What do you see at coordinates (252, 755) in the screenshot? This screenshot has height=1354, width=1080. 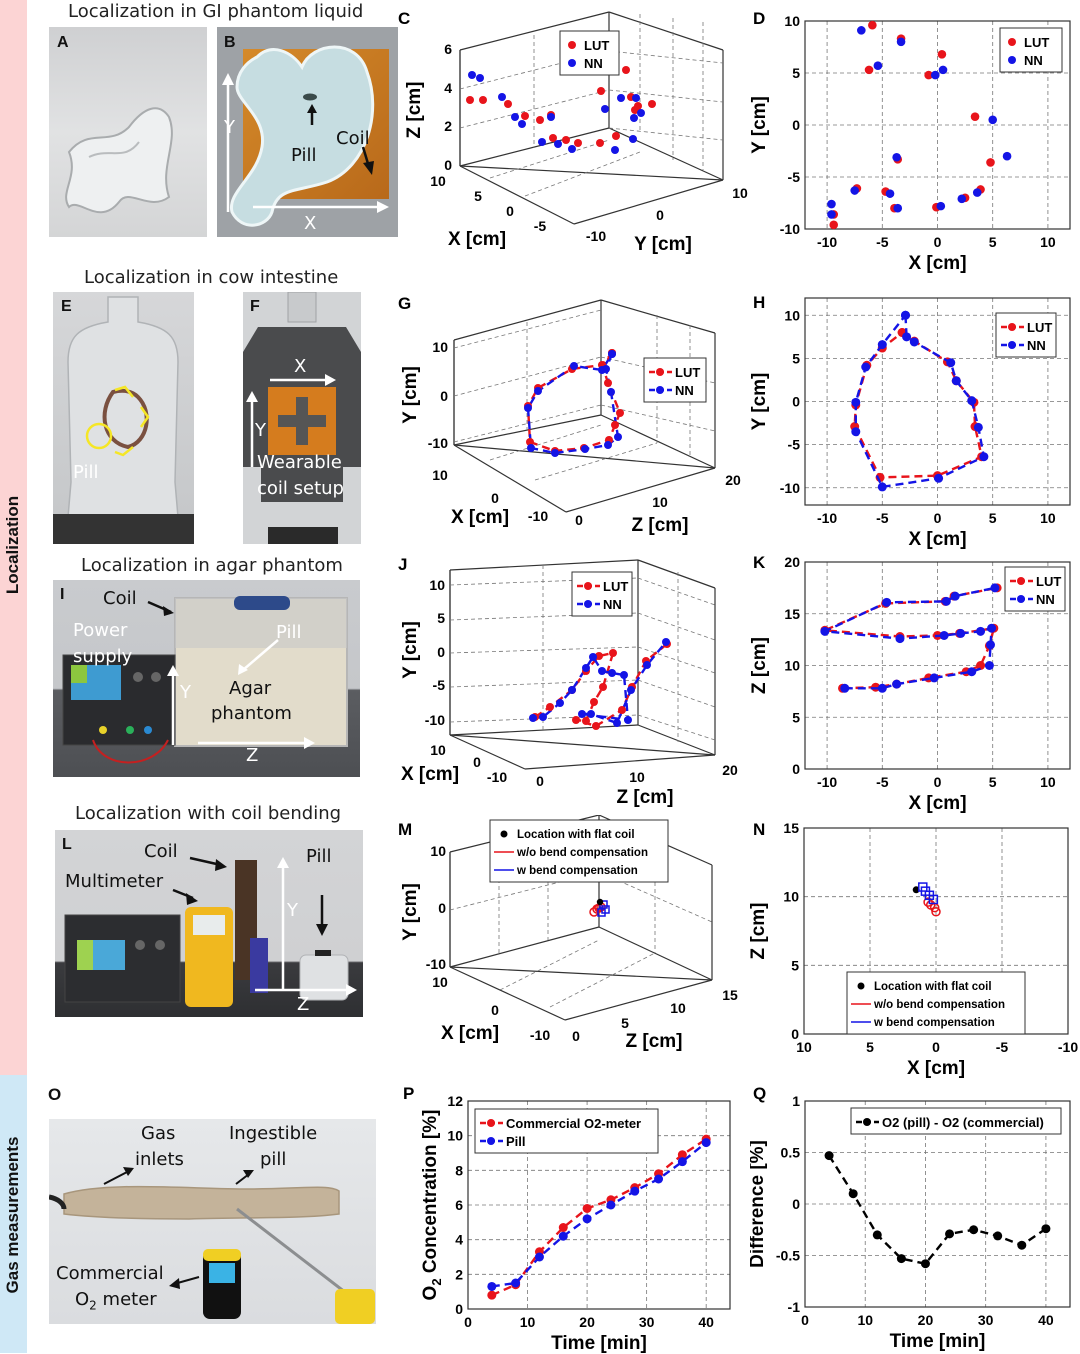 I see `axis-z-annotation: Z` at bounding box center [252, 755].